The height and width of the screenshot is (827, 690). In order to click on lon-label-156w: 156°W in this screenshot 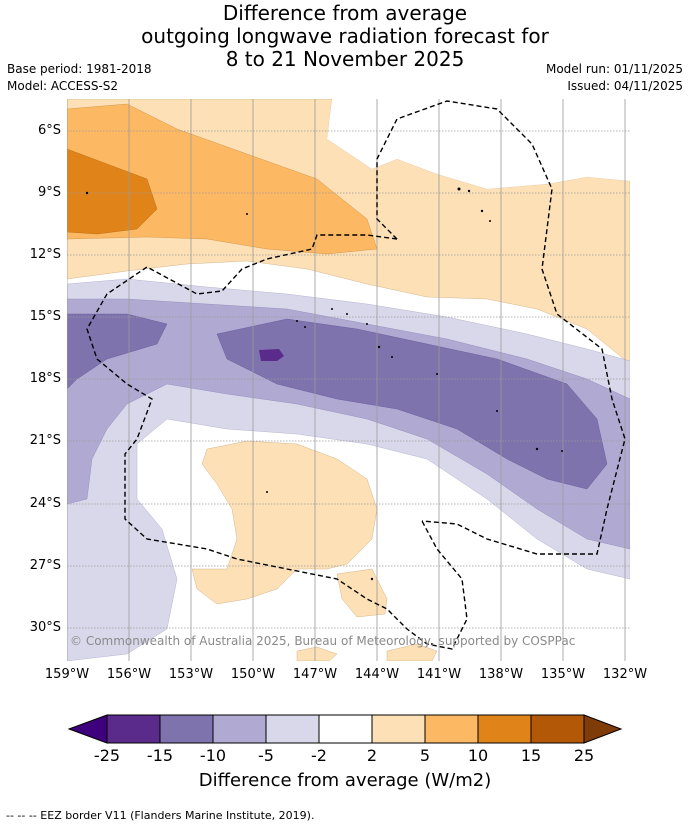, I will do `click(129, 674)`.